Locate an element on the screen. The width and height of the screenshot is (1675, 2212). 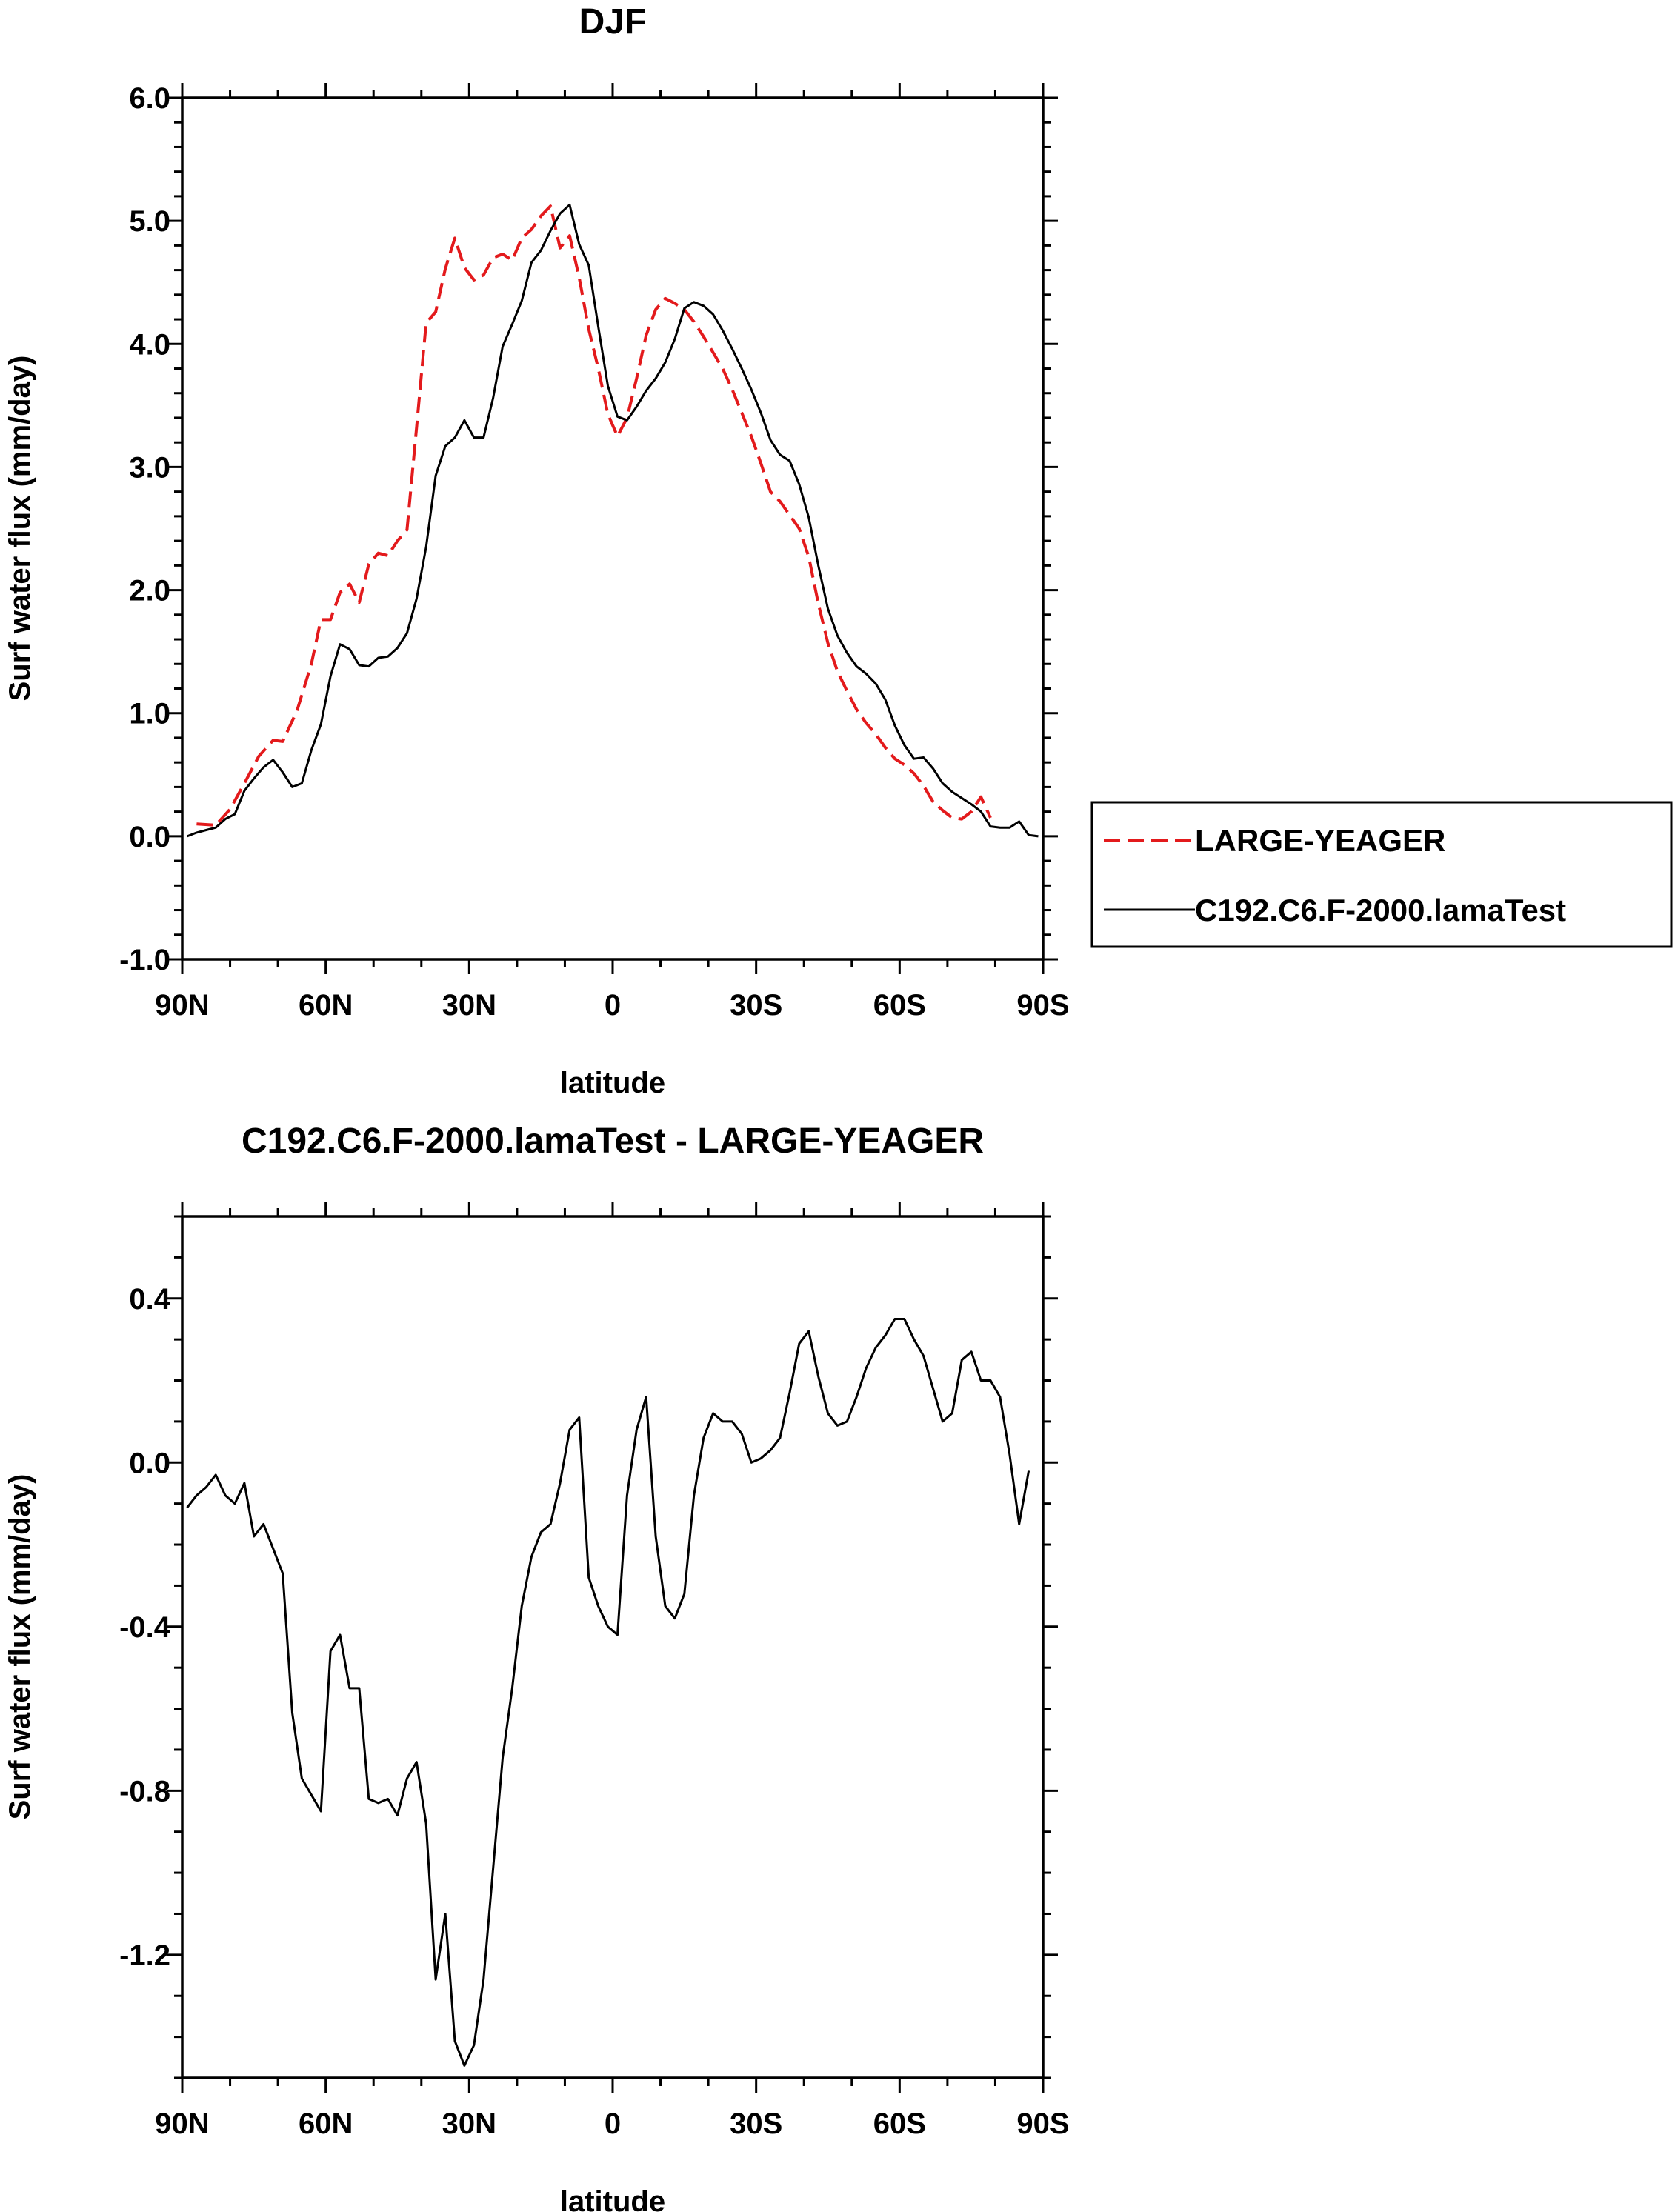
legend-label-model: C192.C6.F-2000.lamaTest is located at coordinates (1380, 910).